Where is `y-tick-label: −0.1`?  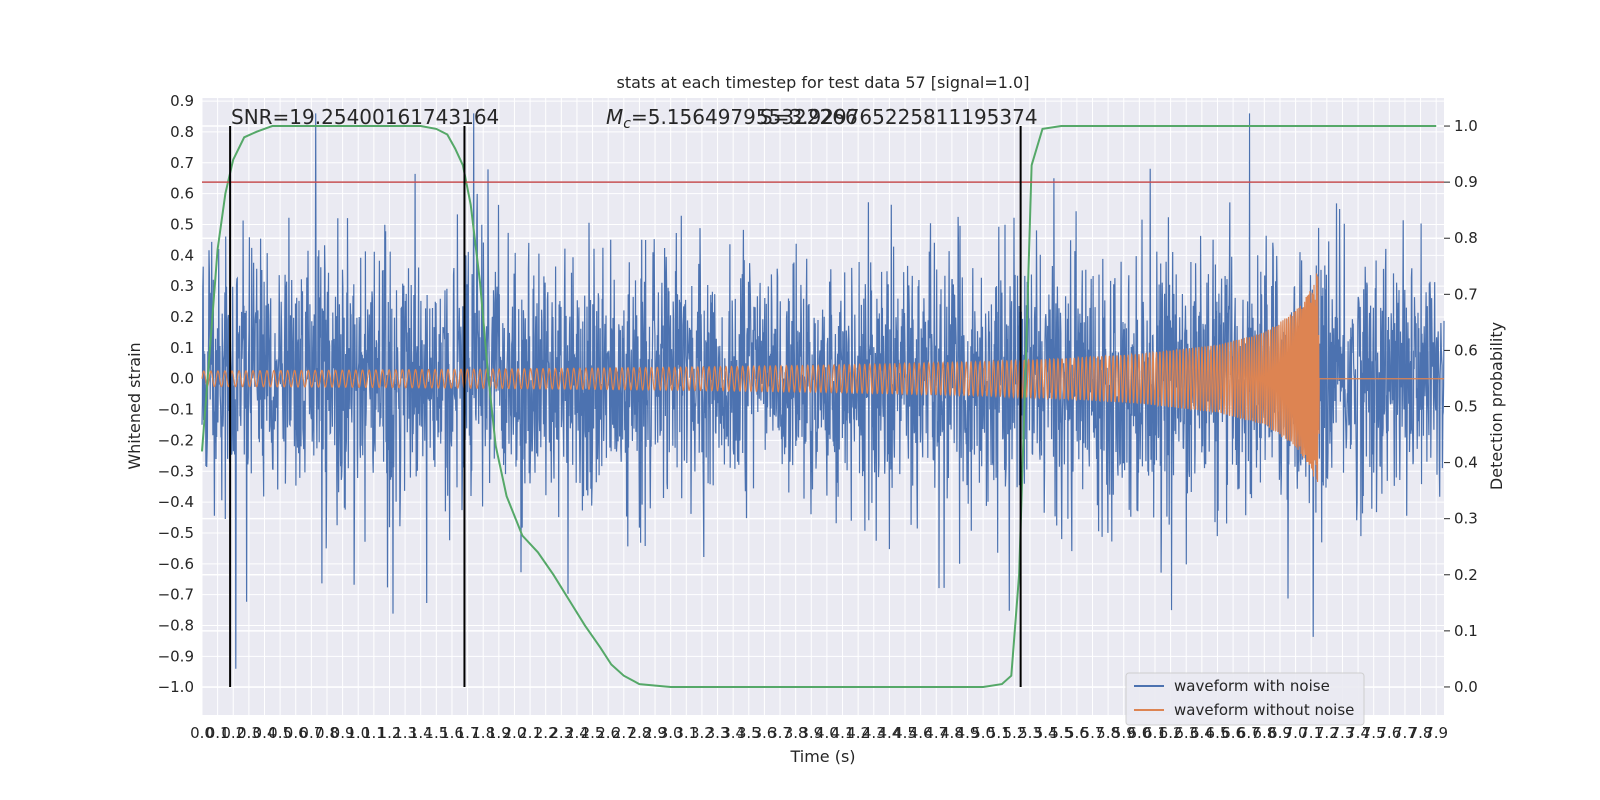
y-tick-label: −0.1 is located at coordinates (176, 410).